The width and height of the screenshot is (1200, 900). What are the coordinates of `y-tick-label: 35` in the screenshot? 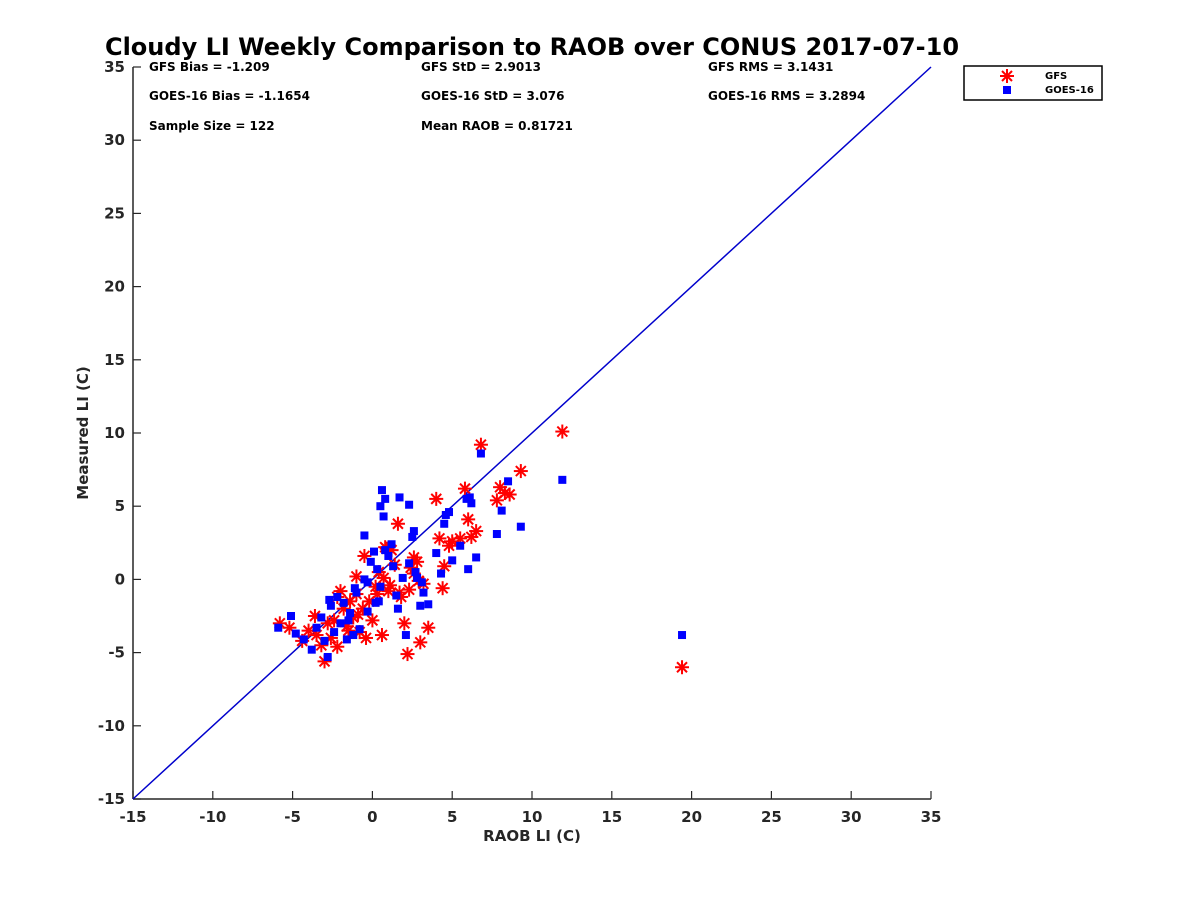 It's located at (114, 67).